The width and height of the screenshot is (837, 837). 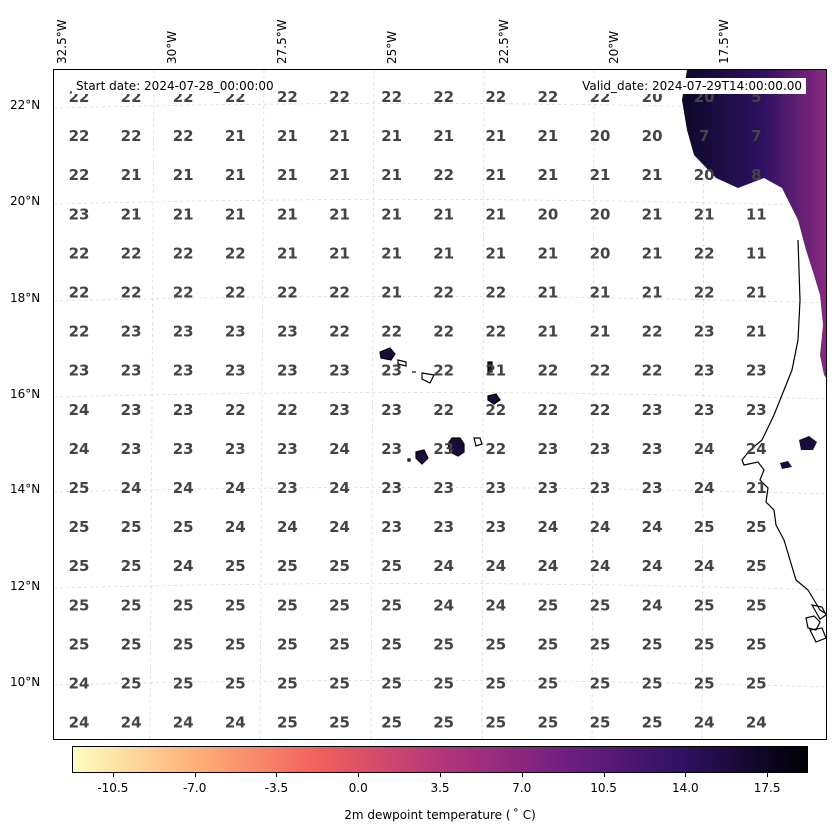 What do you see at coordinates (172, 47) in the screenshot?
I see `longitude-label: 30°W` at bounding box center [172, 47].